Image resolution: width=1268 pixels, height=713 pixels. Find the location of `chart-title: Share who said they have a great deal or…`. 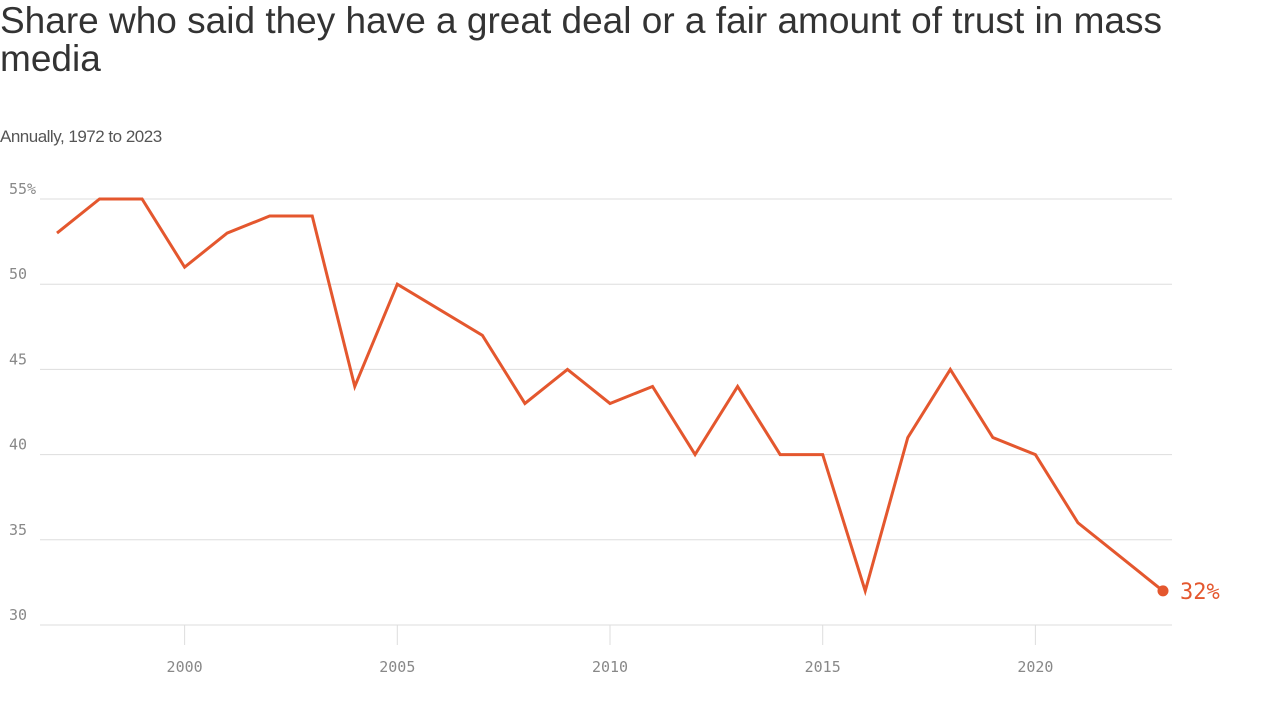

chart-title: Share who said they have a great deal or… is located at coordinates (581, 39).